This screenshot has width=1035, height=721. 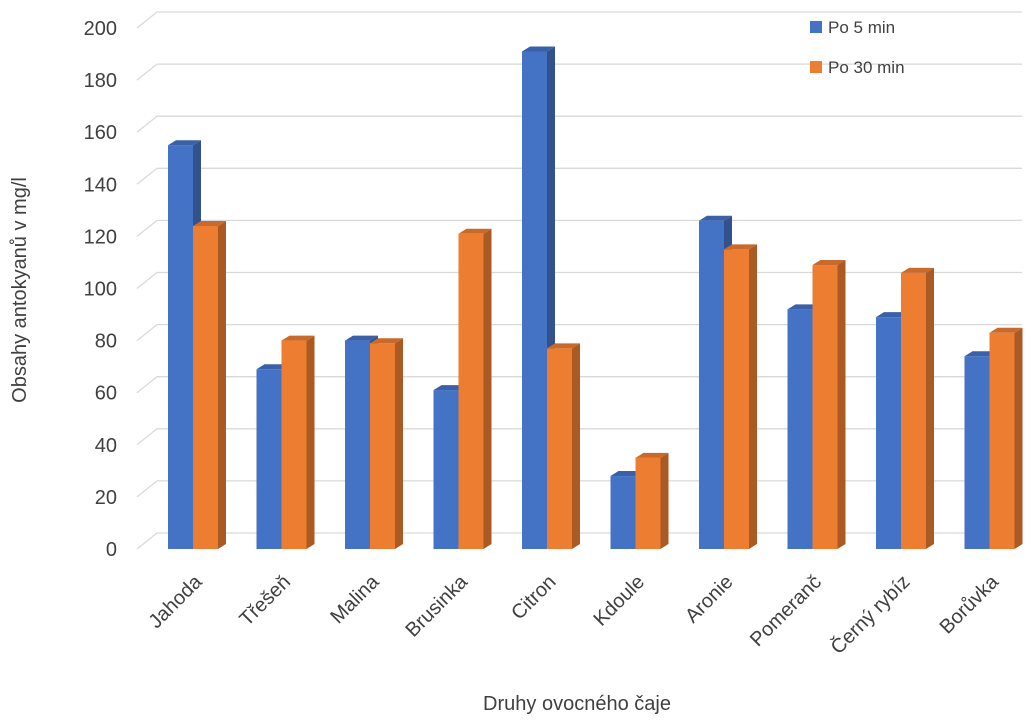 I want to click on legend: Po 5 min Po 30 min, so click(x=857, y=47).